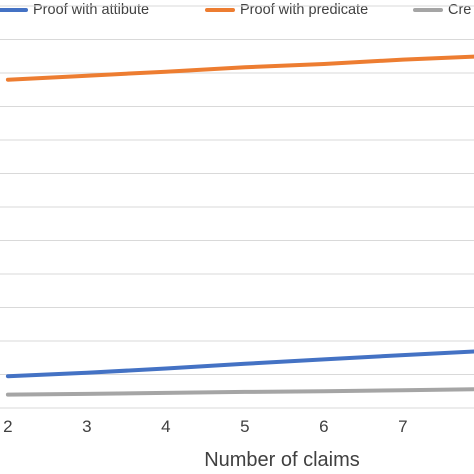 The height and width of the screenshot is (474, 474). What do you see at coordinates (282, 460) in the screenshot?
I see `x-axis-label: Number of claims` at bounding box center [282, 460].